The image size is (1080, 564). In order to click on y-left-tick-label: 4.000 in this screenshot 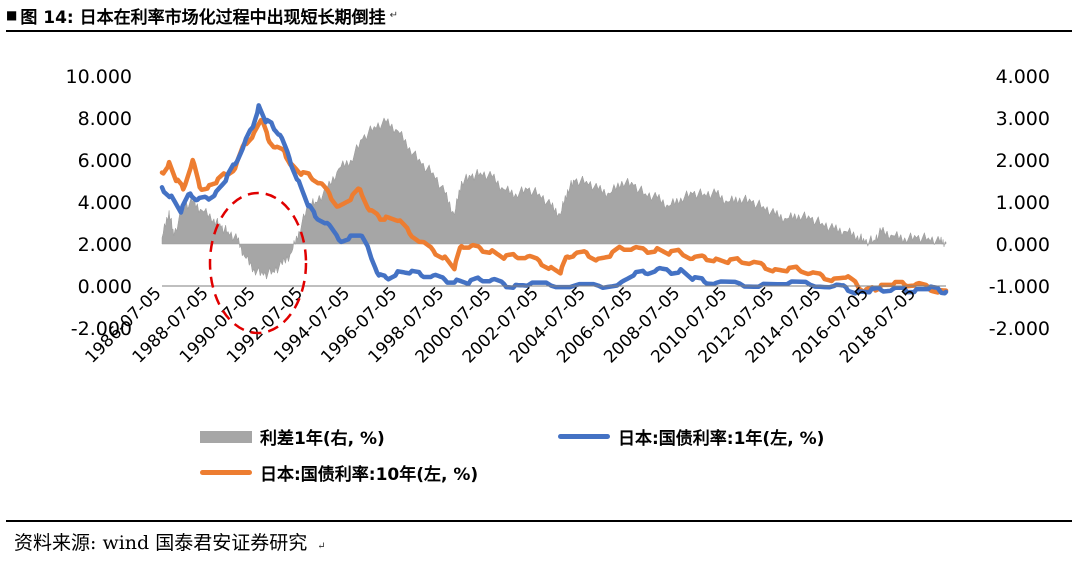, I will do `click(105, 203)`.